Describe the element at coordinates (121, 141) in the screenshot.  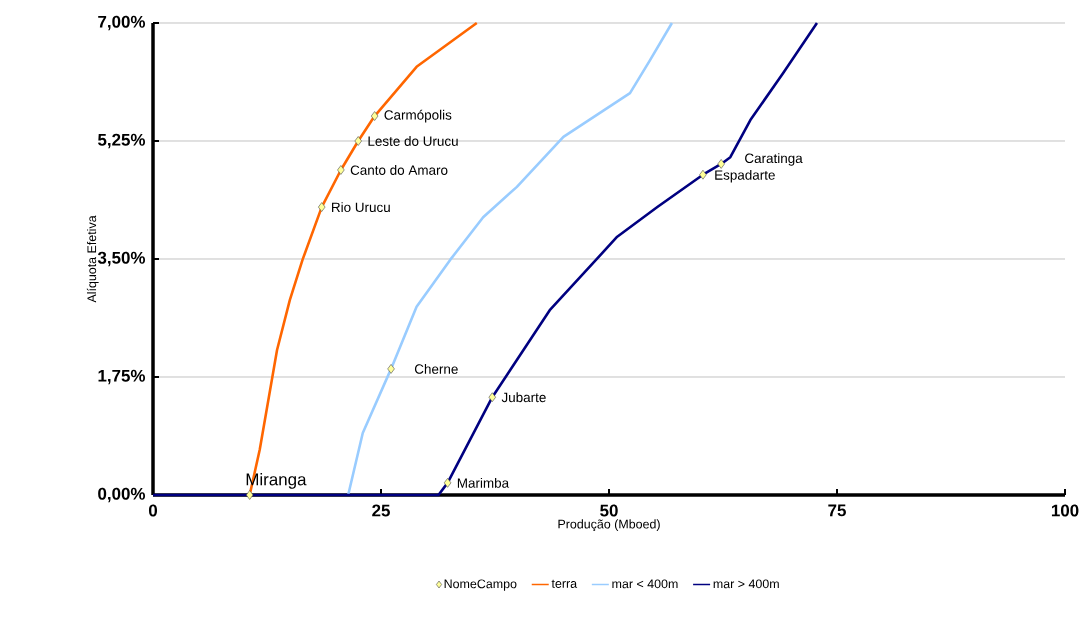
I see `y-tick-label: 5,25%` at that location.